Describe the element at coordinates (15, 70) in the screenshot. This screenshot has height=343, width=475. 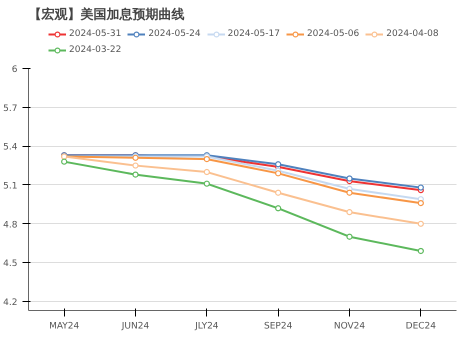
I see `y-tick-label: 6` at that location.